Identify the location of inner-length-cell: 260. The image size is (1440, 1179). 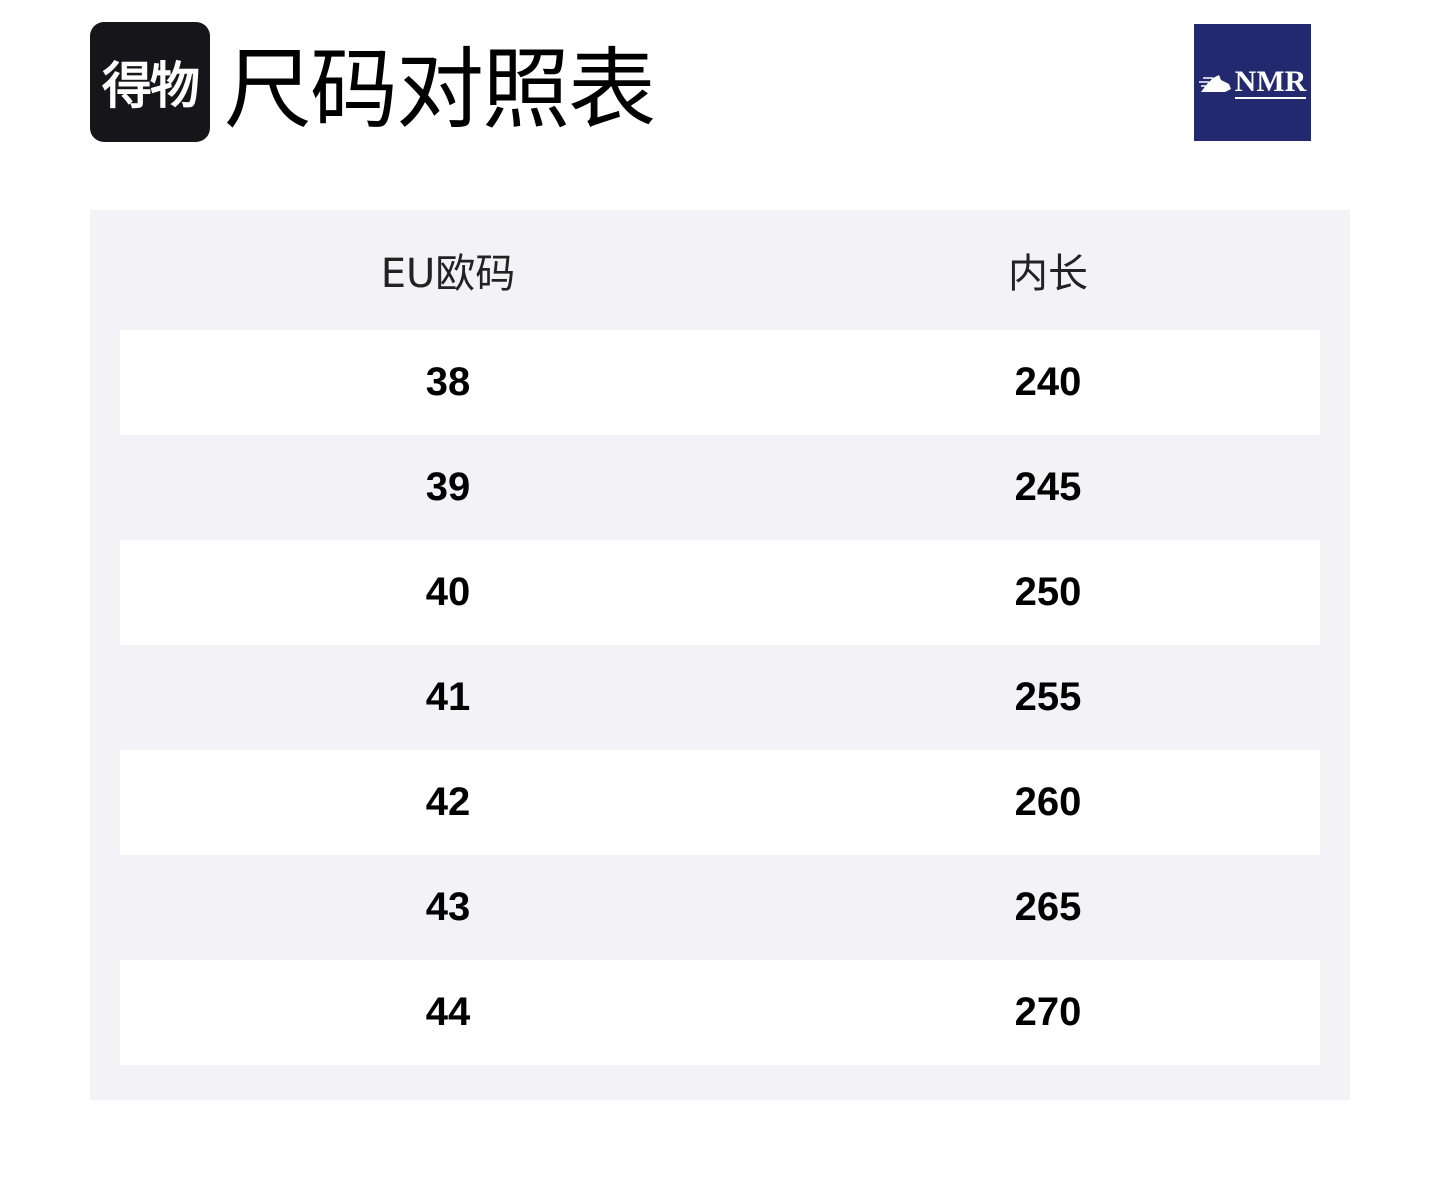
(1048, 802).